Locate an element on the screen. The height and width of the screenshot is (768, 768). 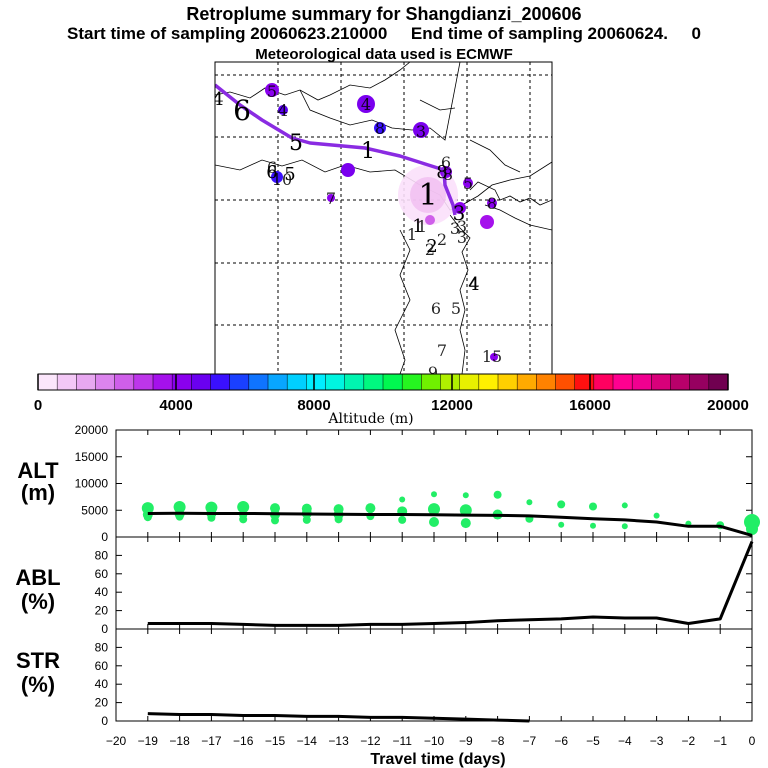
map-track-label: 8 is located at coordinates (441, 172).